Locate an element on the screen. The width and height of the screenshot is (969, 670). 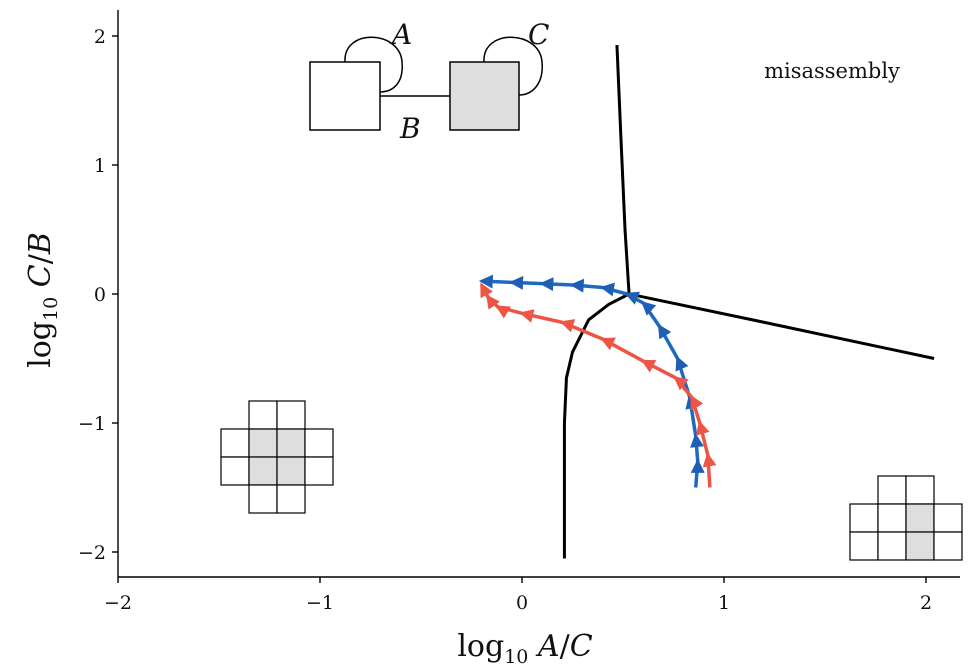
trajectory-red is located at coordinates (598, 385).